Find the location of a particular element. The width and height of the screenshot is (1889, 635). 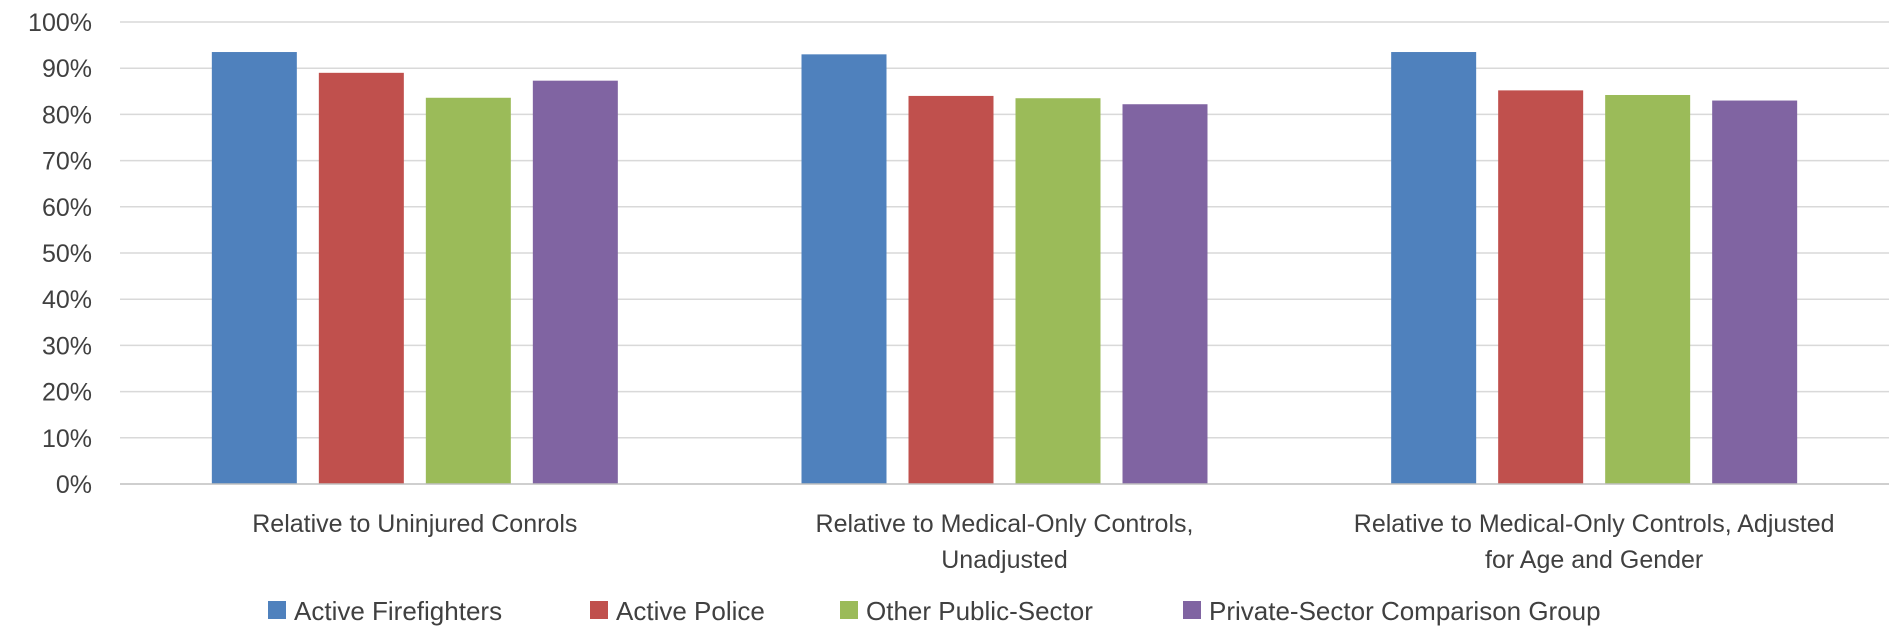

y-tick-label: 80% is located at coordinates (67, 115).